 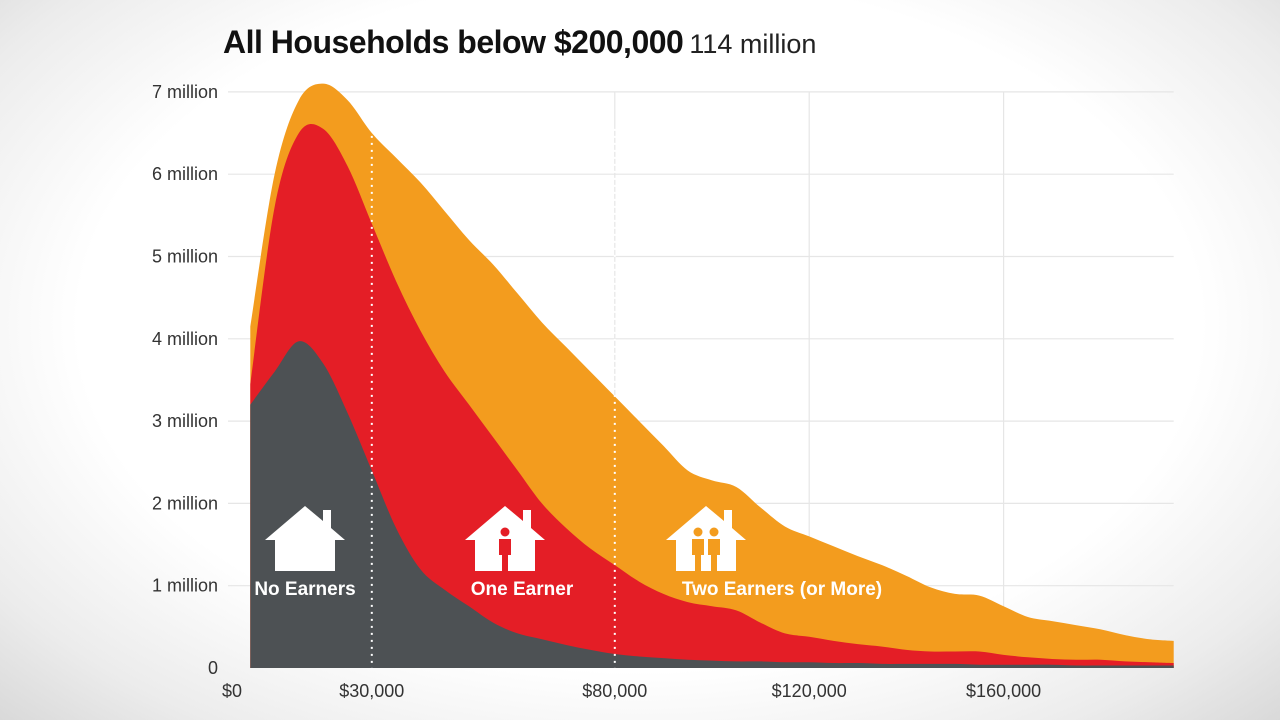 What do you see at coordinates (522, 589) in the screenshot?
I see `series-label: One Earner` at bounding box center [522, 589].